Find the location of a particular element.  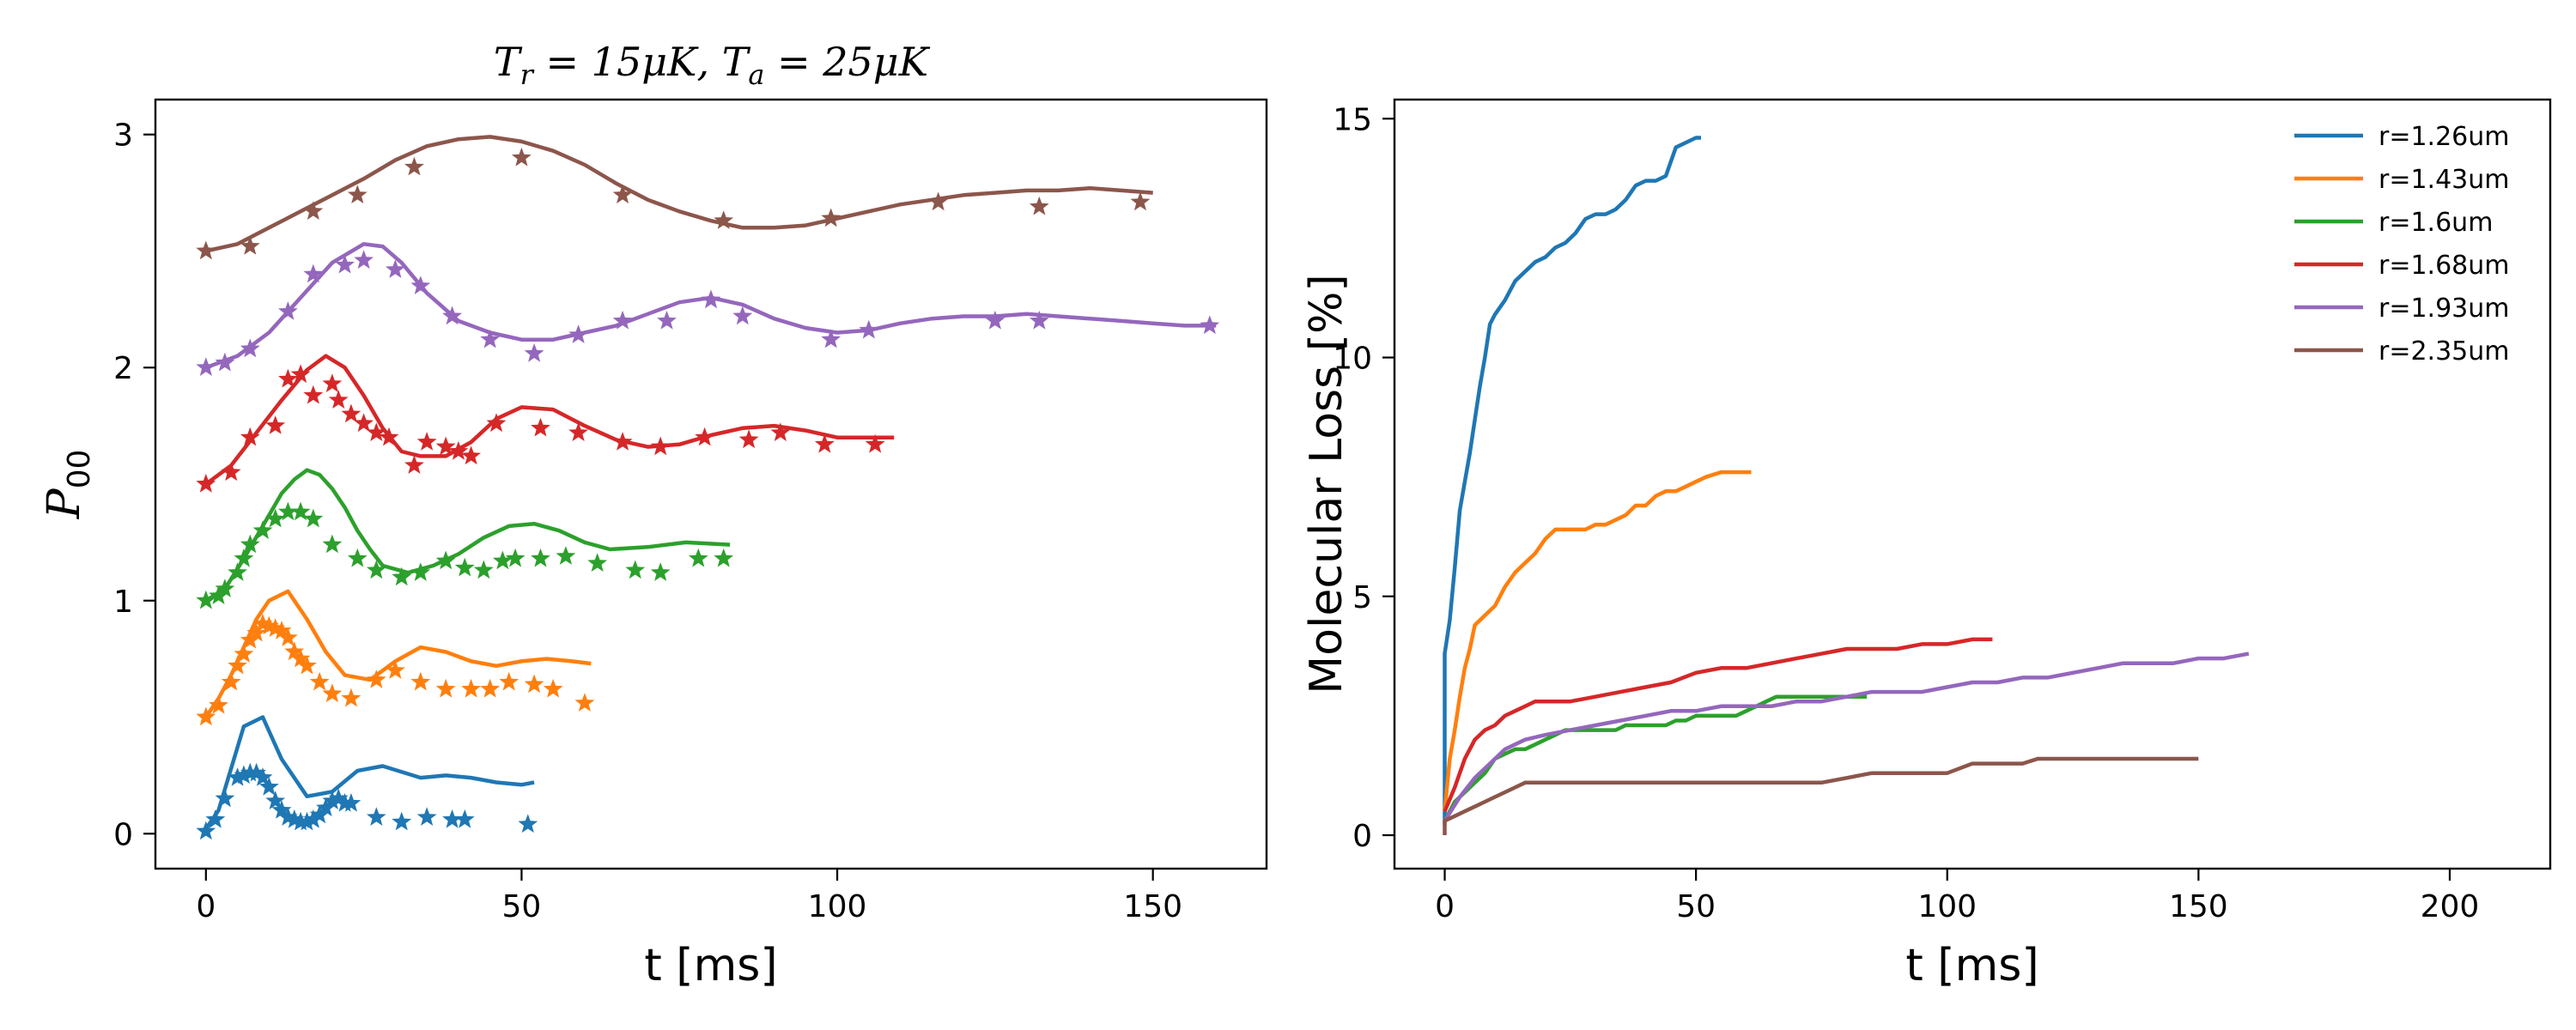

right-series-line-r=1.6um is located at coordinates (1656, 758).